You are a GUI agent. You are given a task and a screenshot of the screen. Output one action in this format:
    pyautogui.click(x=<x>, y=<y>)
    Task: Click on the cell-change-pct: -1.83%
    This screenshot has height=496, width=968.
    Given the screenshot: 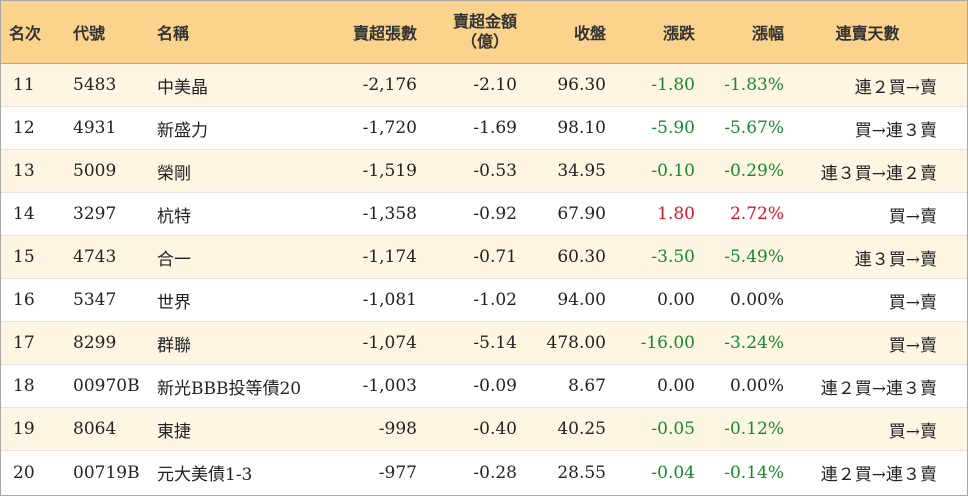 What is the action you would take?
    pyautogui.click(x=754, y=85)
    